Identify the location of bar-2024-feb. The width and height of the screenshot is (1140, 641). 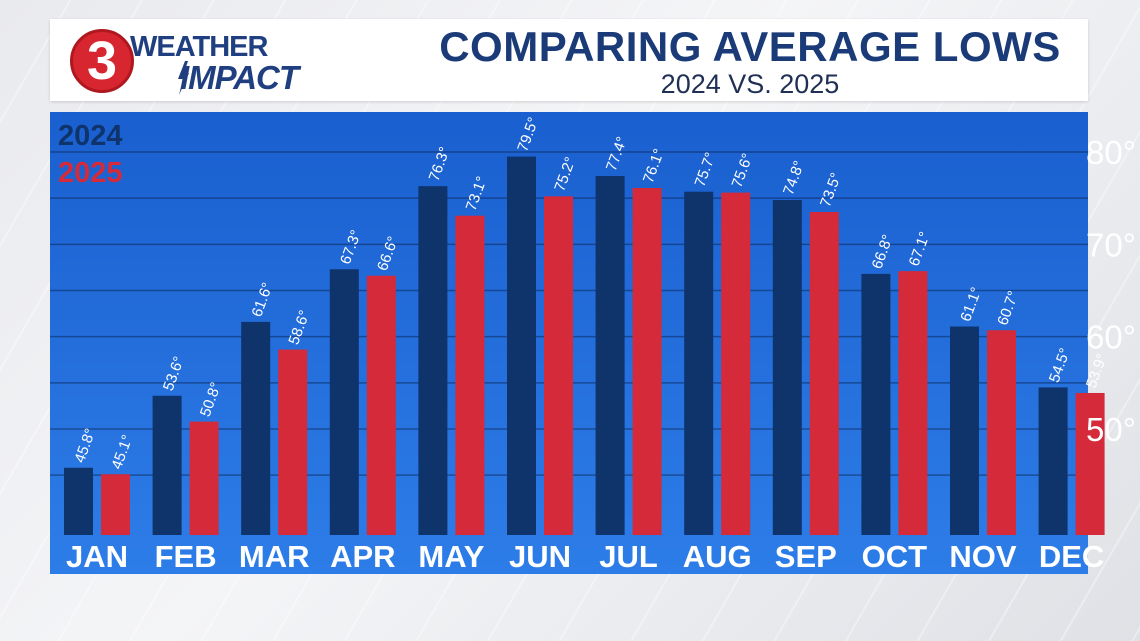
(167, 465).